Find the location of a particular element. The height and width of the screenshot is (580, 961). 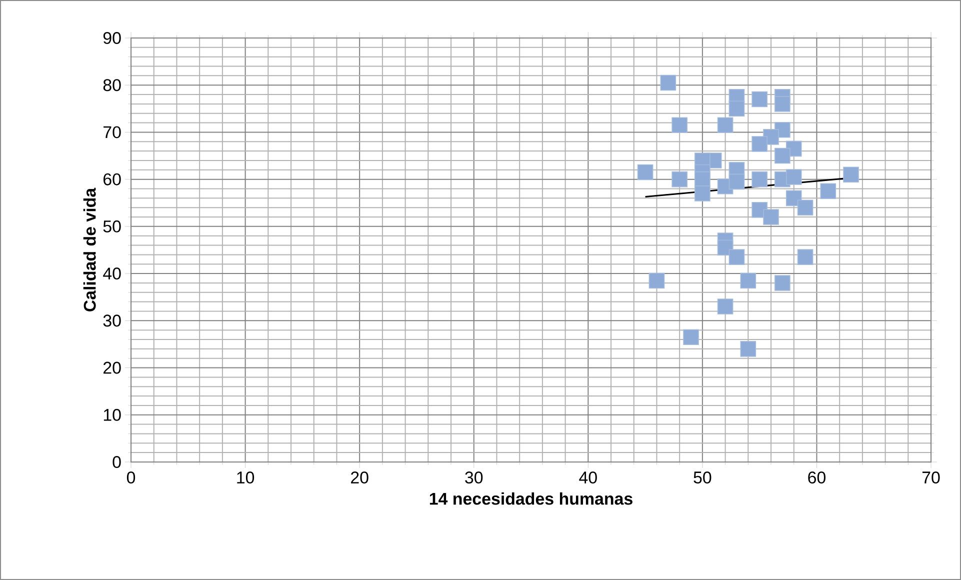

y-tick-label: 0 is located at coordinates (116, 462).